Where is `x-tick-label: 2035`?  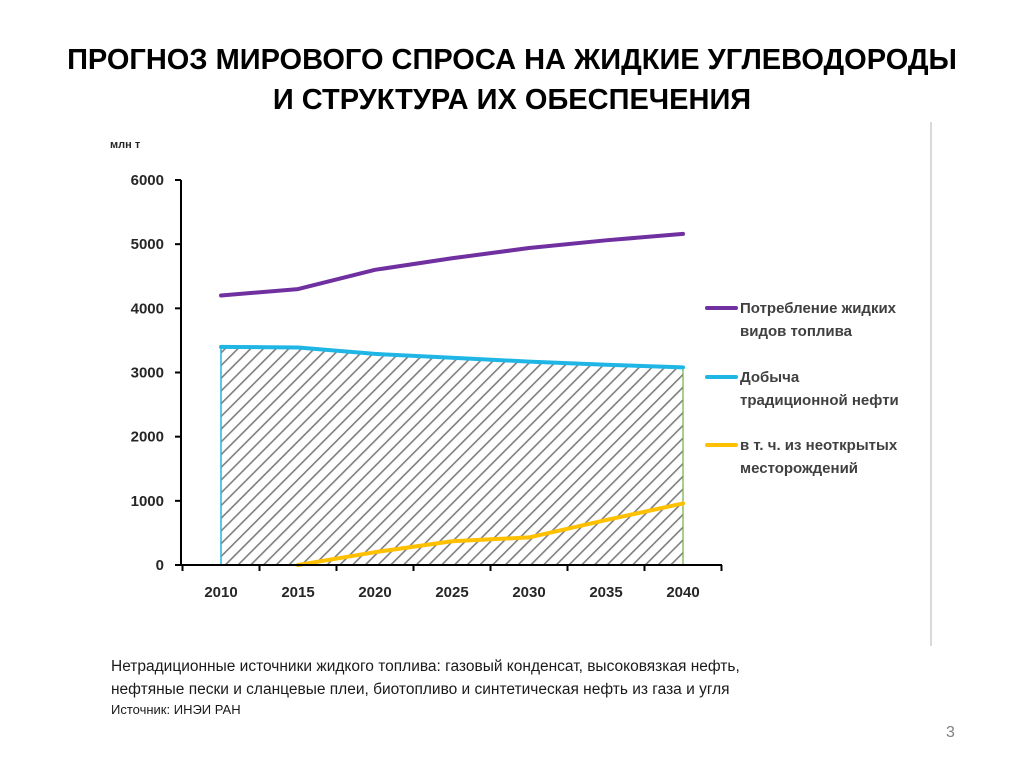
x-tick-label: 2035 is located at coordinates (605, 592).